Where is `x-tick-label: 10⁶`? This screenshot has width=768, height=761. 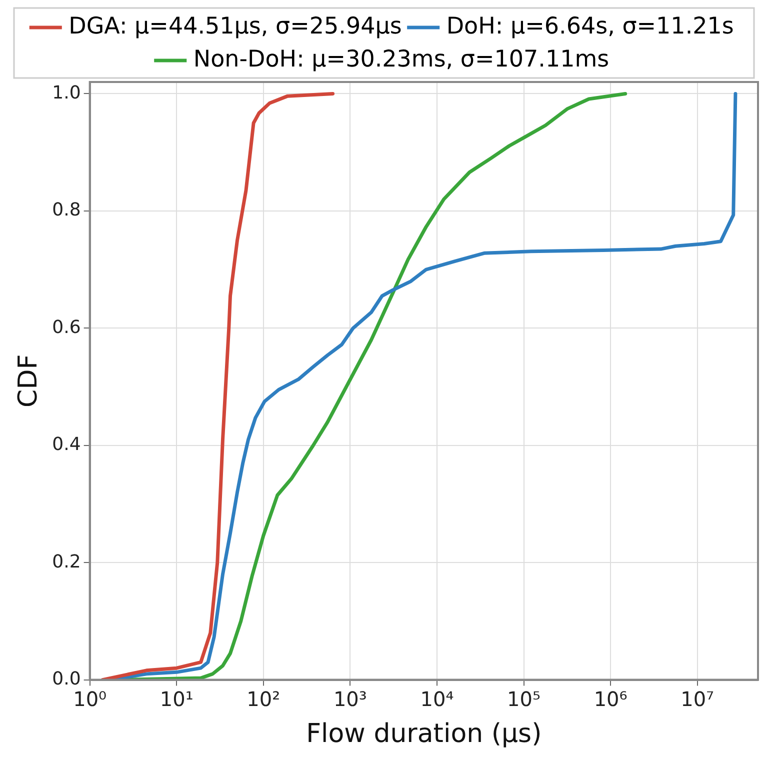
x-tick-label: 10⁶ is located at coordinates (611, 699).